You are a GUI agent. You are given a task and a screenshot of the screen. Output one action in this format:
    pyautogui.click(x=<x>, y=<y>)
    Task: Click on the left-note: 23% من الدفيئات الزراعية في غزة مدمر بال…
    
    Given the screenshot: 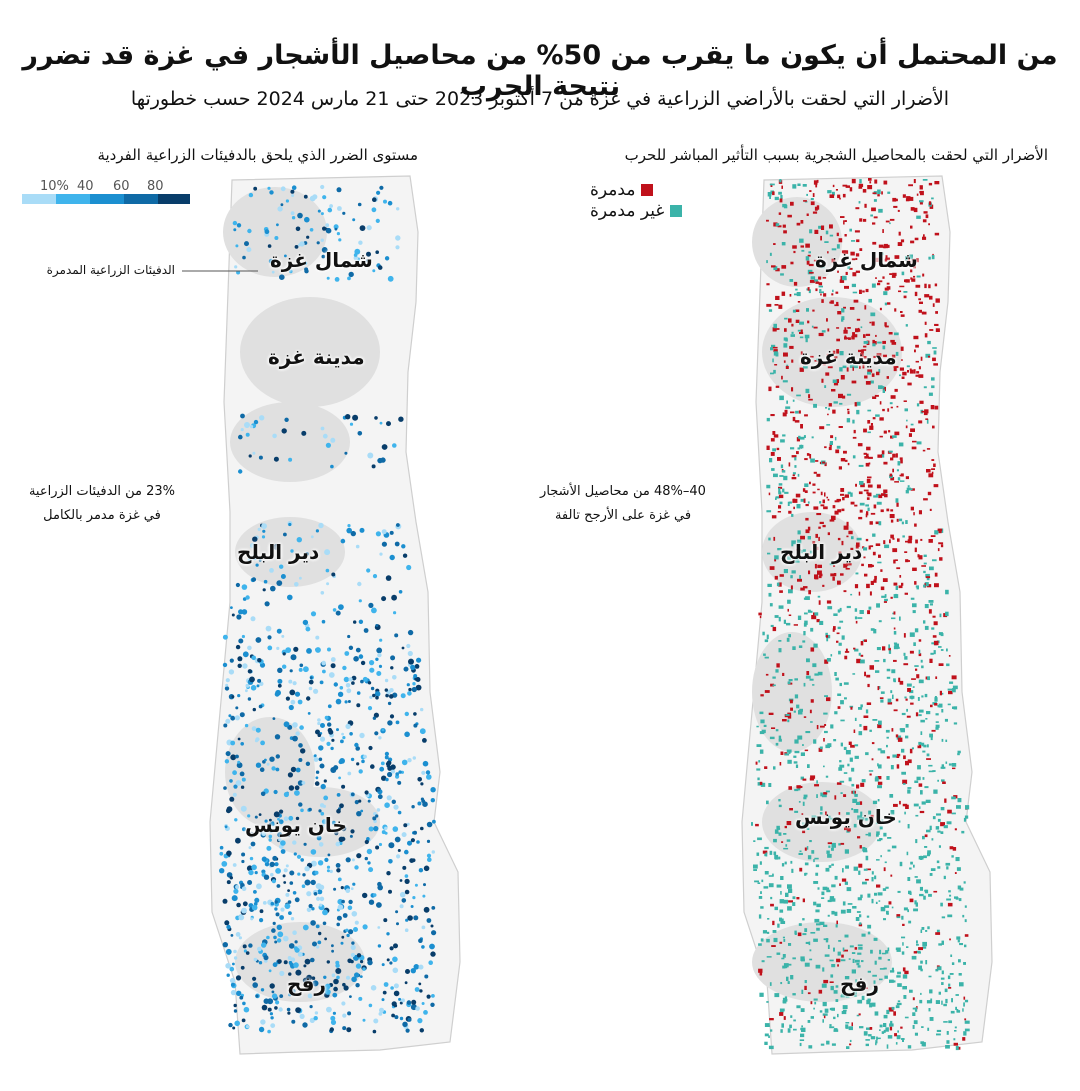 What is the action you would take?
    pyautogui.click(x=102, y=504)
    